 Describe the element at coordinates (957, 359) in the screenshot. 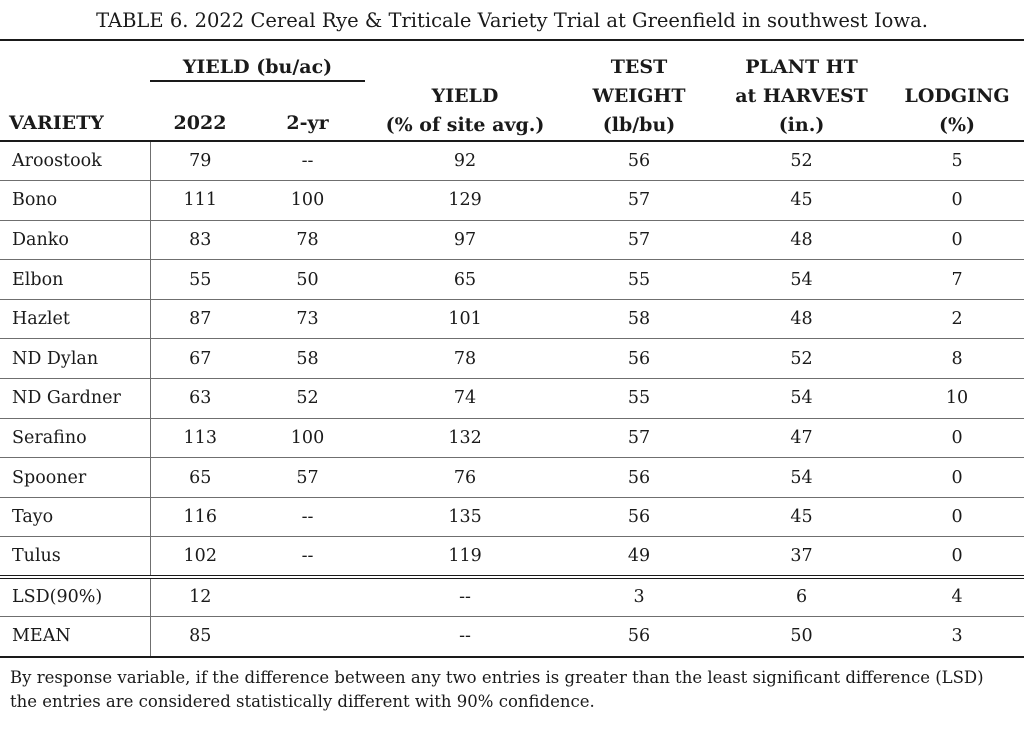

I see `lodging-cell: 8` at that location.